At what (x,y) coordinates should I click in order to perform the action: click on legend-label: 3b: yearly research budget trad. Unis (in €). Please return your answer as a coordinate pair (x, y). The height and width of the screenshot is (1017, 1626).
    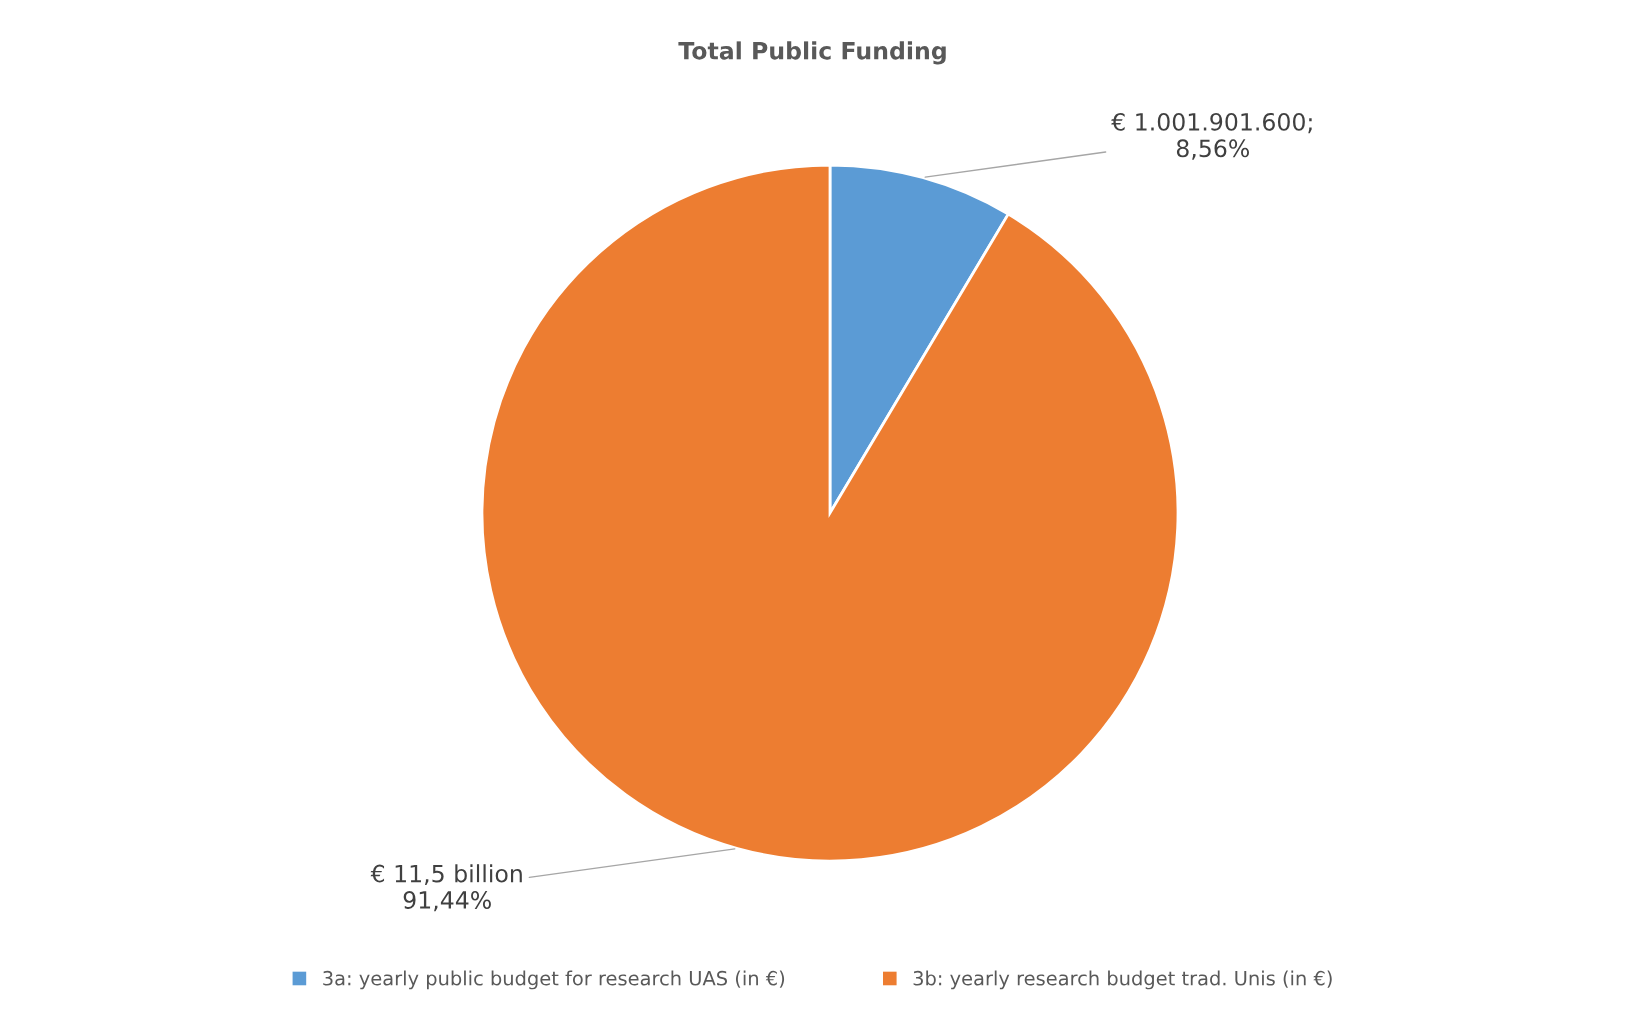
    Looking at the image, I should click on (1122, 980).